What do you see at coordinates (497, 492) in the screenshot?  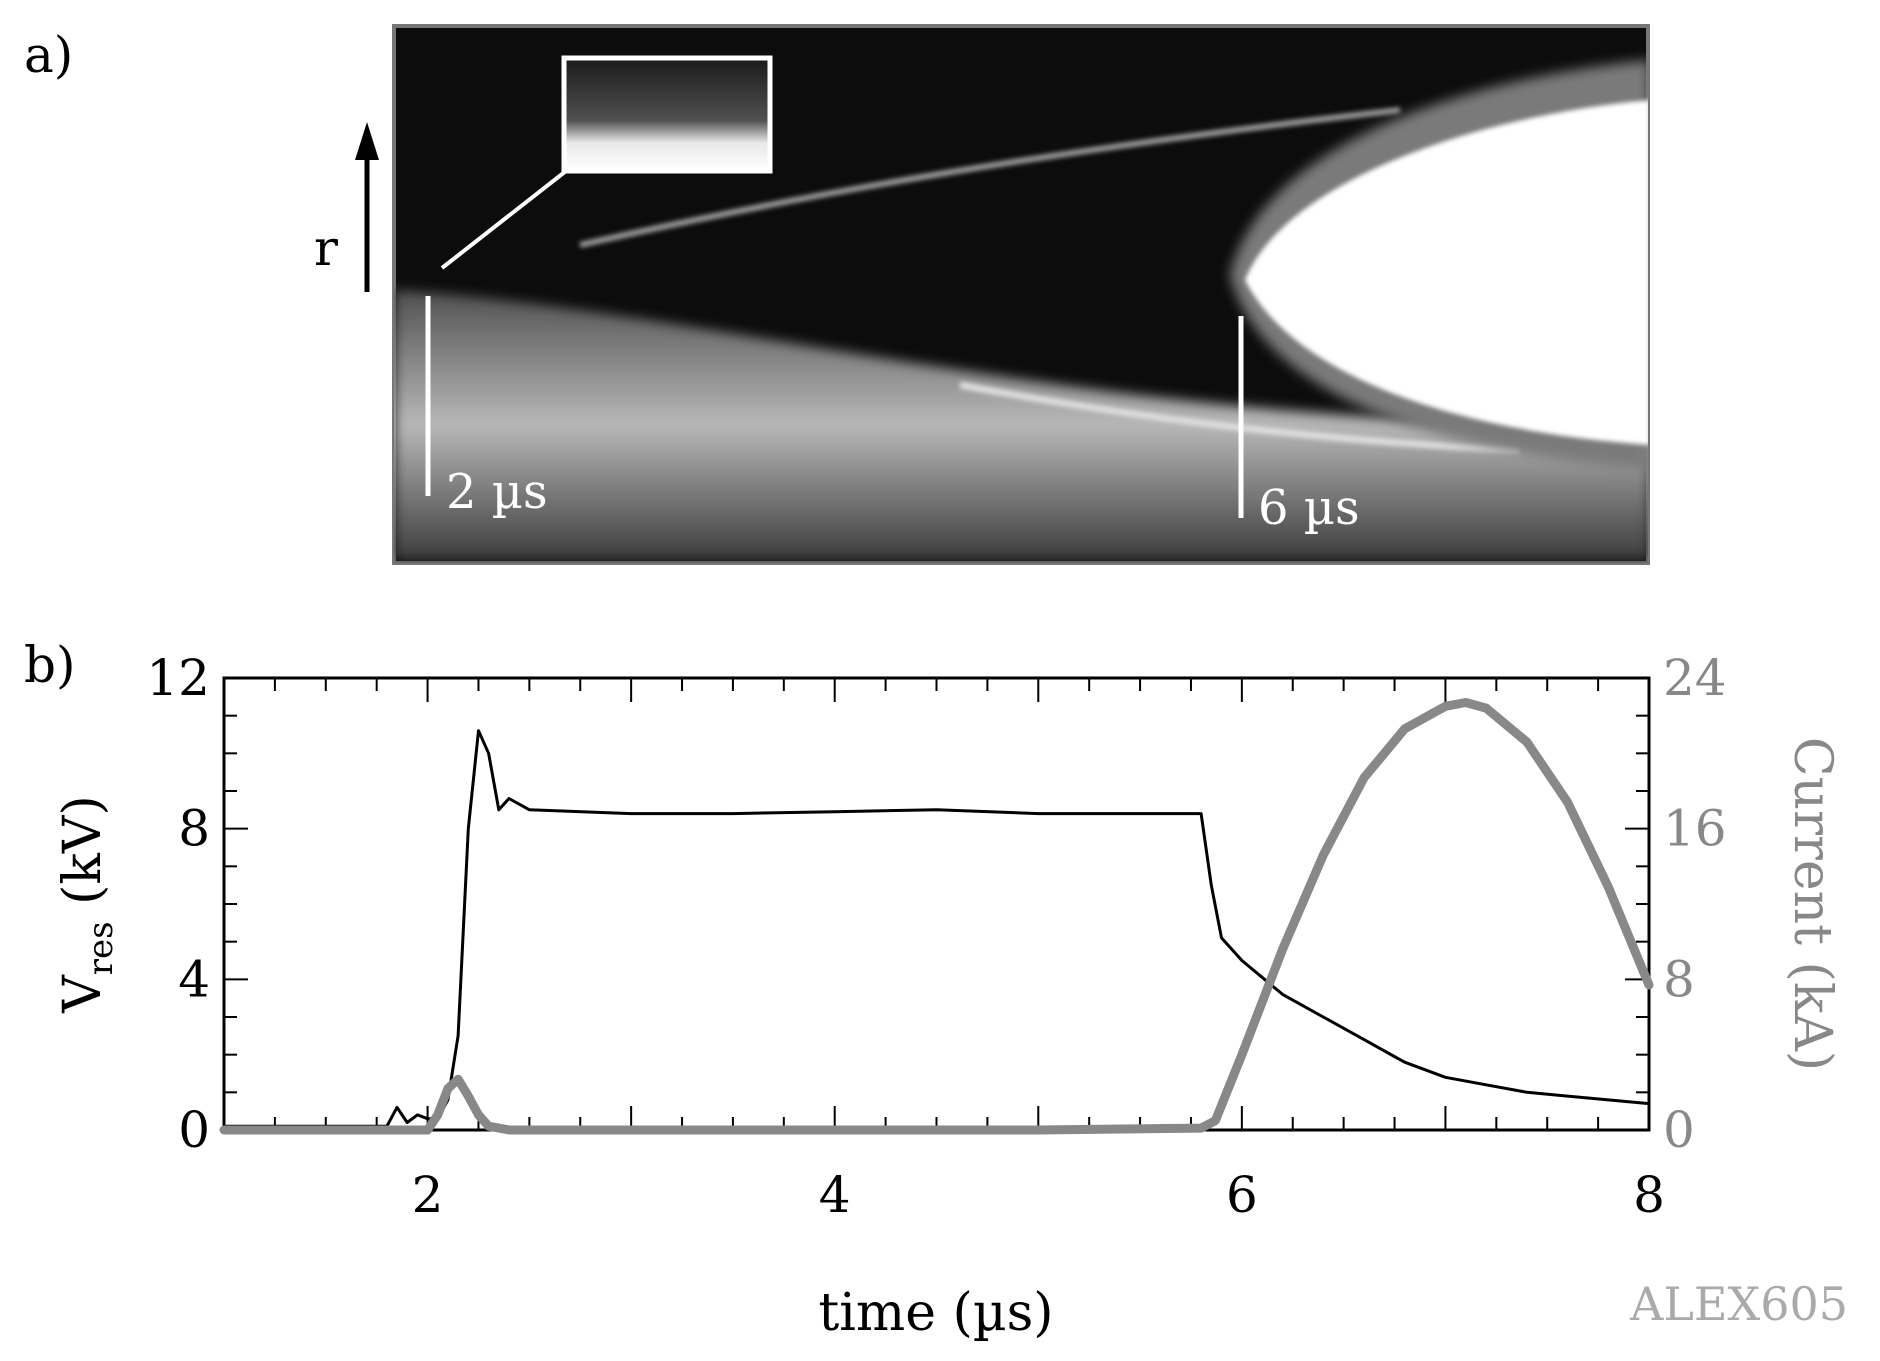 I see `marker-2us-label: 2 µs` at bounding box center [497, 492].